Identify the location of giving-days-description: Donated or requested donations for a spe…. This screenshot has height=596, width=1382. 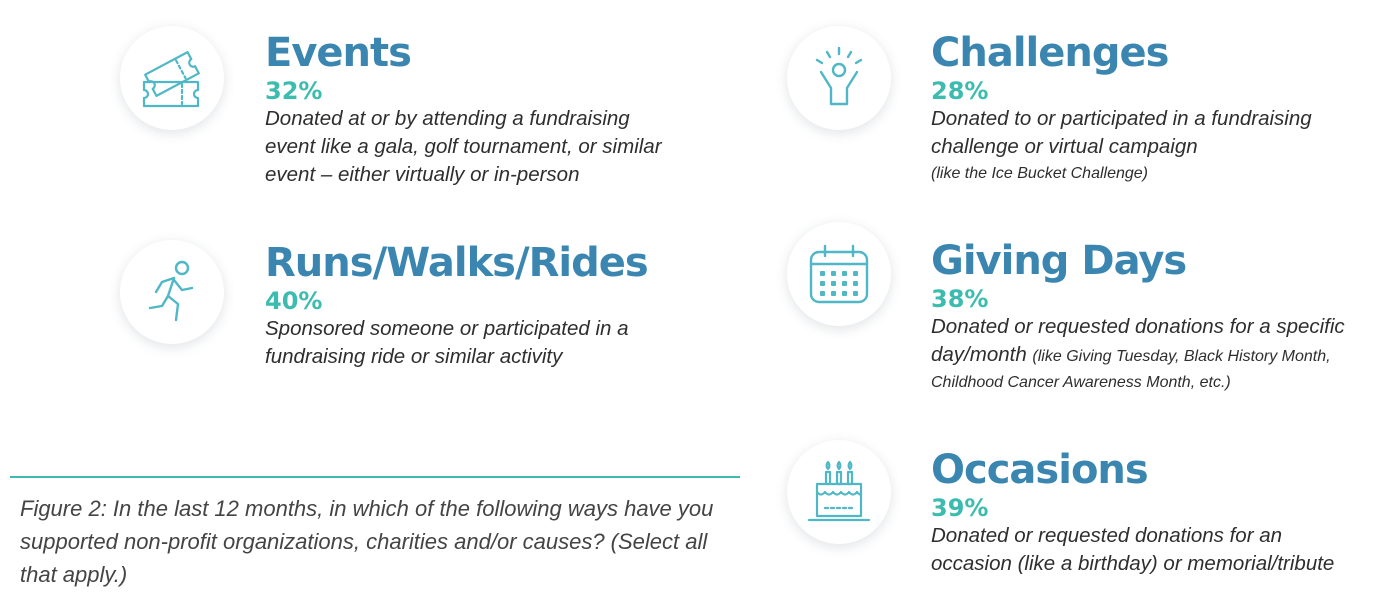
(1138, 353).